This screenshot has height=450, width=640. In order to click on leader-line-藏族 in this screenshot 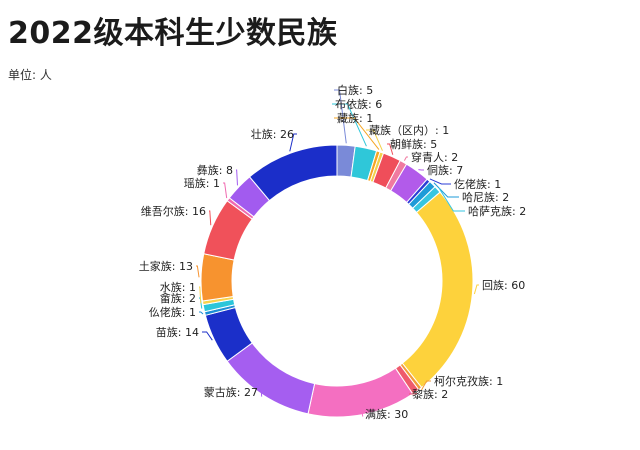, I will do `click(357, 133)`.